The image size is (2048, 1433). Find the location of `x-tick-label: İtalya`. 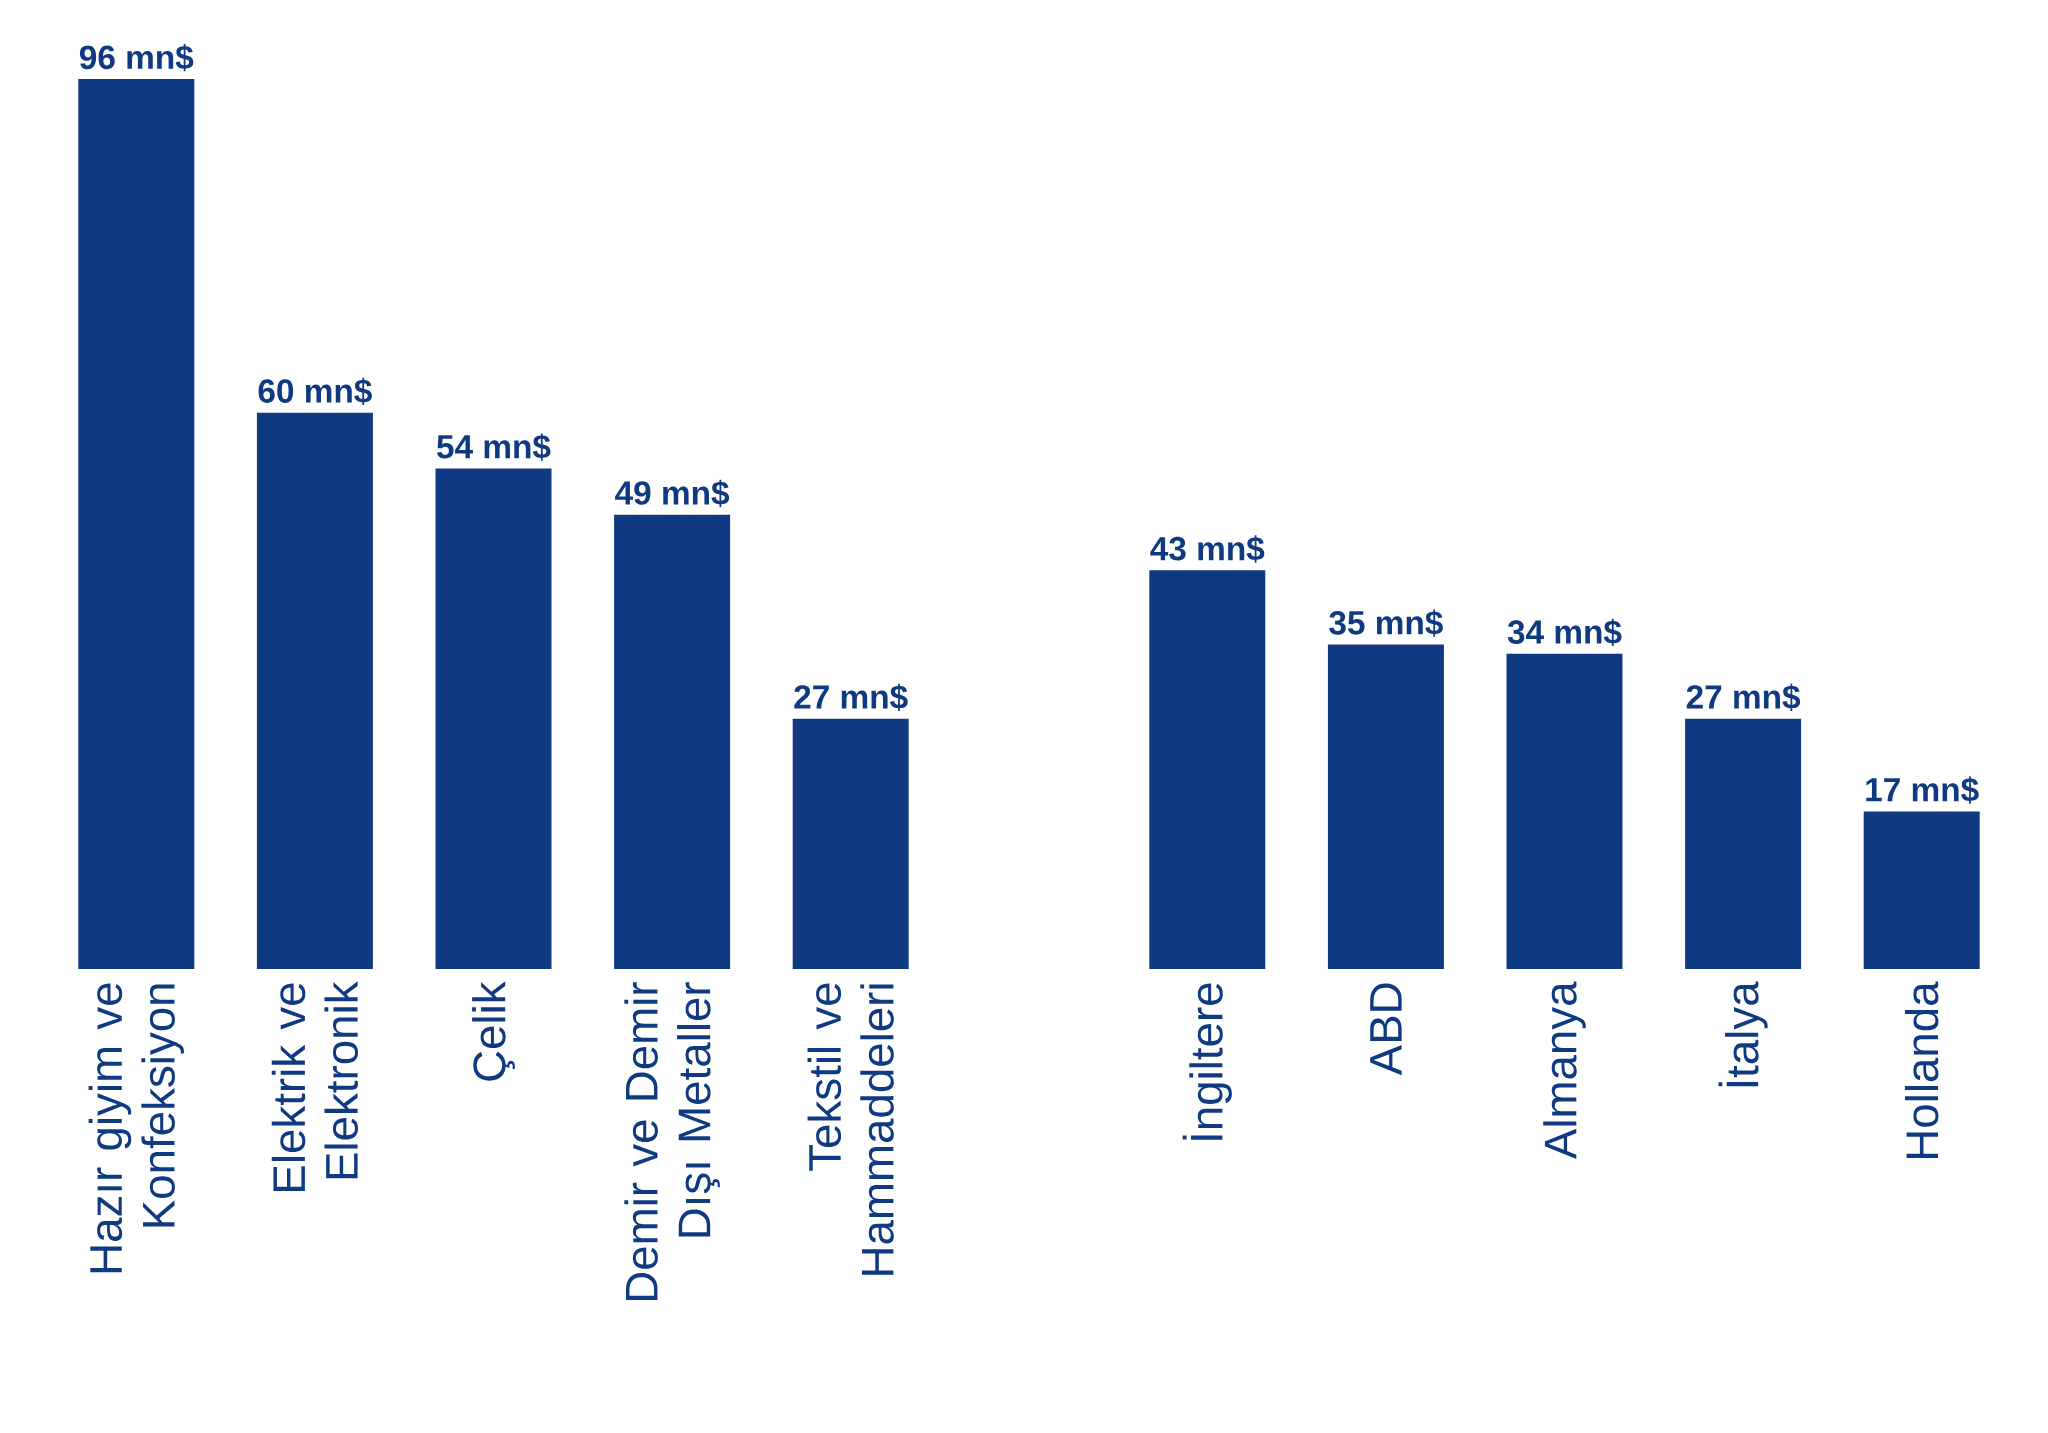

x-tick-label: İtalya is located at coordinates (1743, 1034).